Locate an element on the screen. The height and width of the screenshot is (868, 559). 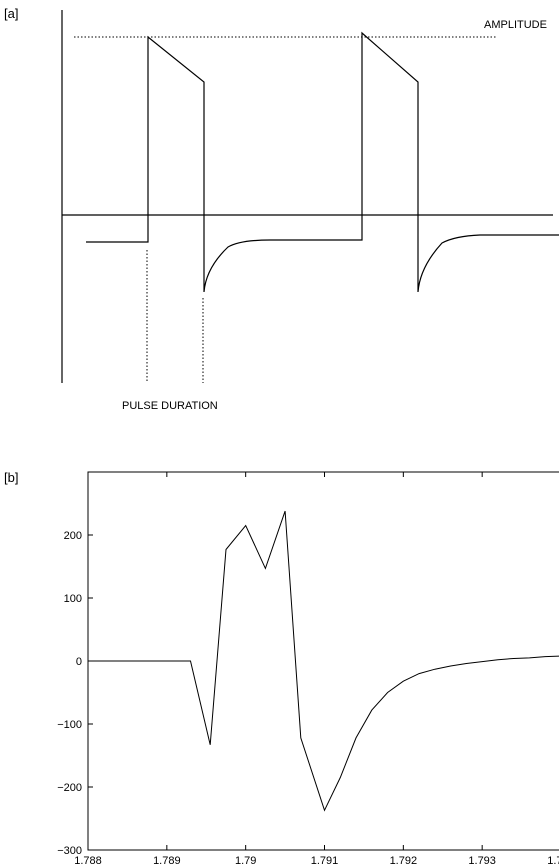
amplitude-label: AMPLITUDE is located at coordinates (515, 25).